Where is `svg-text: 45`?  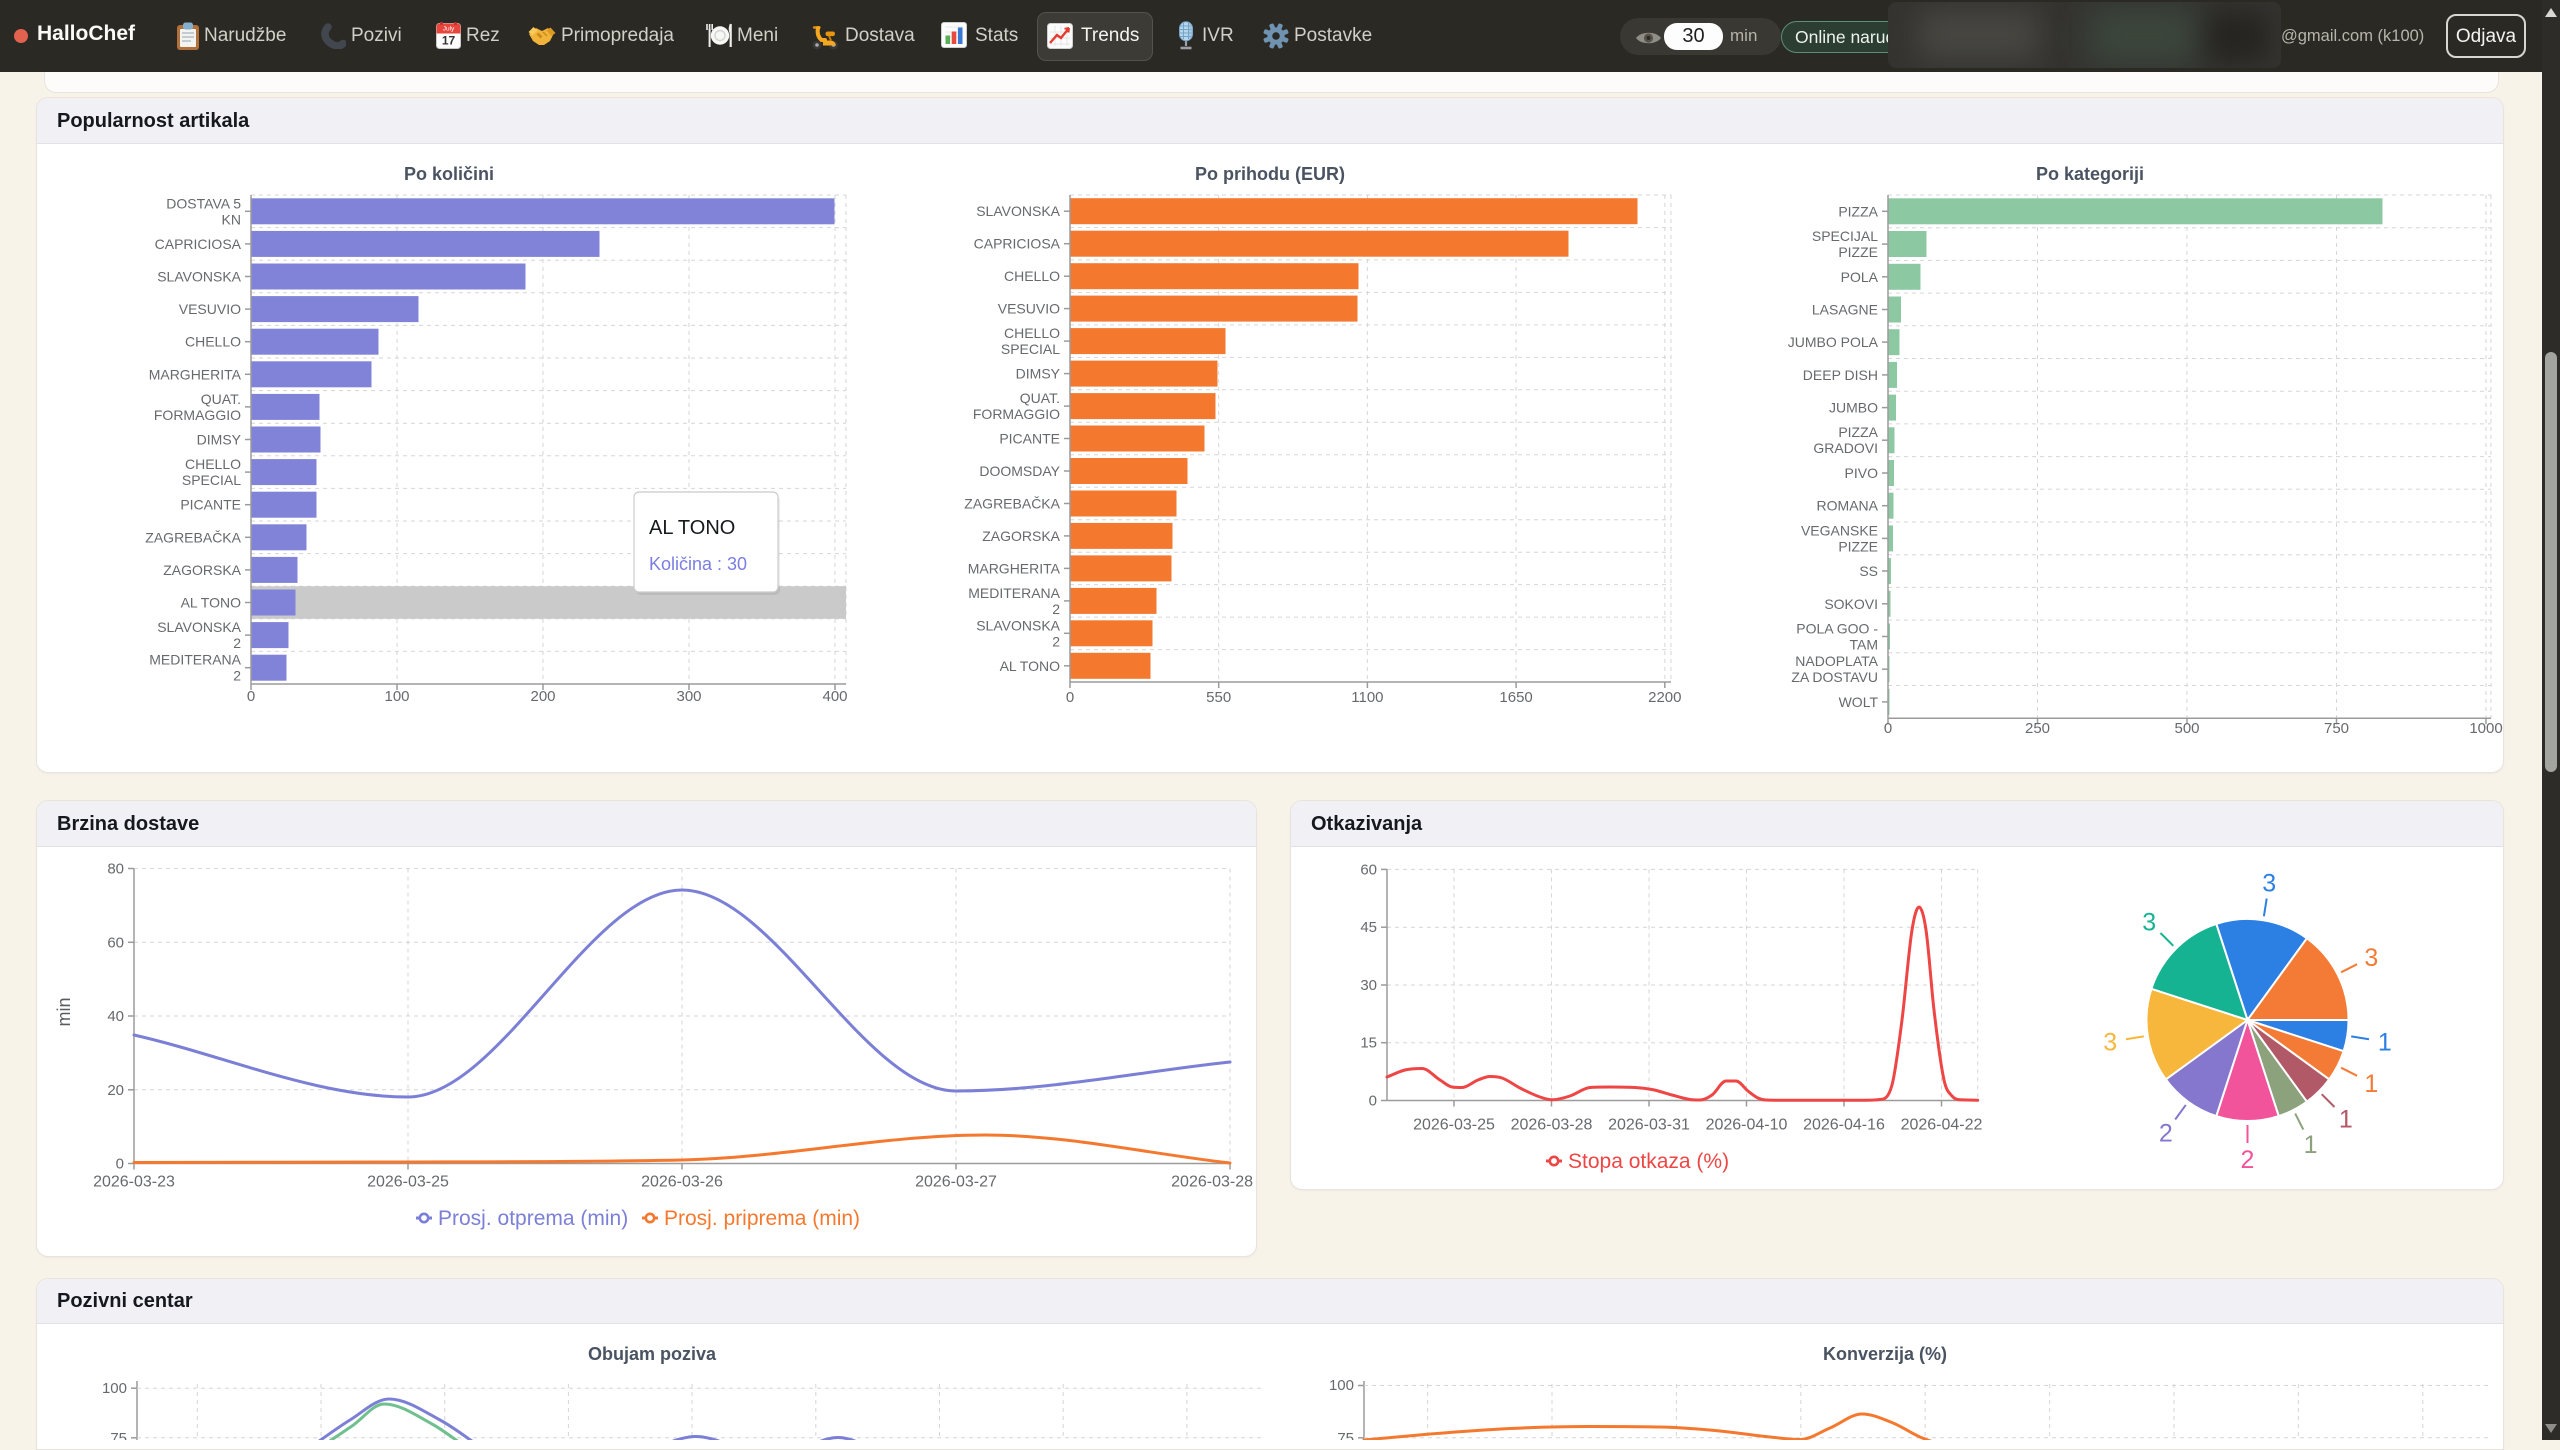
svg-text: 45 is located at coordinates (1368, 927).